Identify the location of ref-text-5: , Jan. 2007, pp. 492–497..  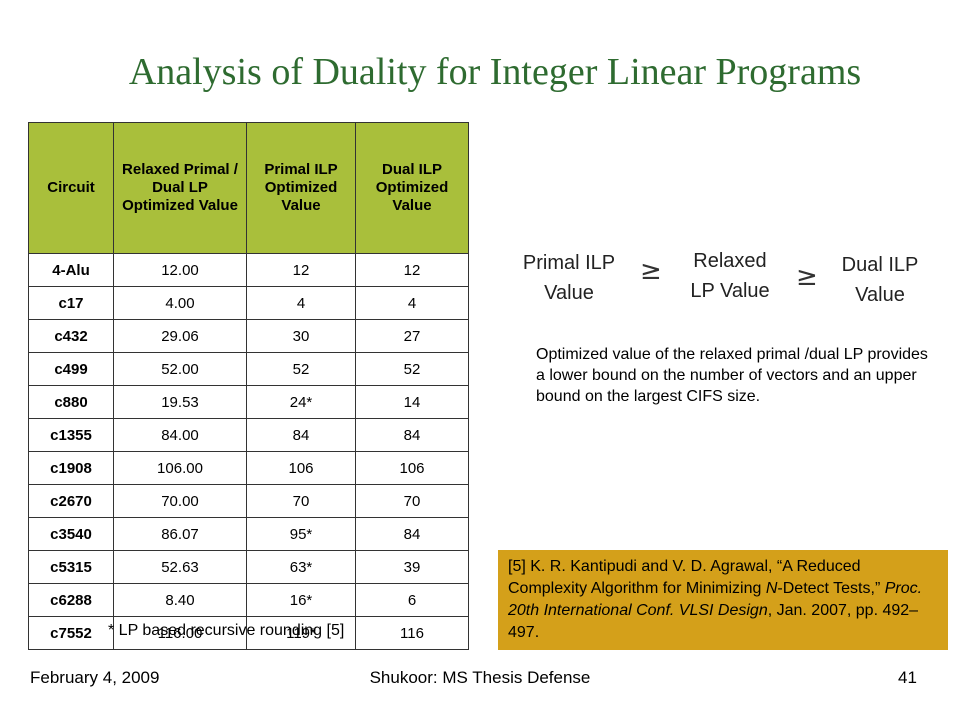
(713, 621).